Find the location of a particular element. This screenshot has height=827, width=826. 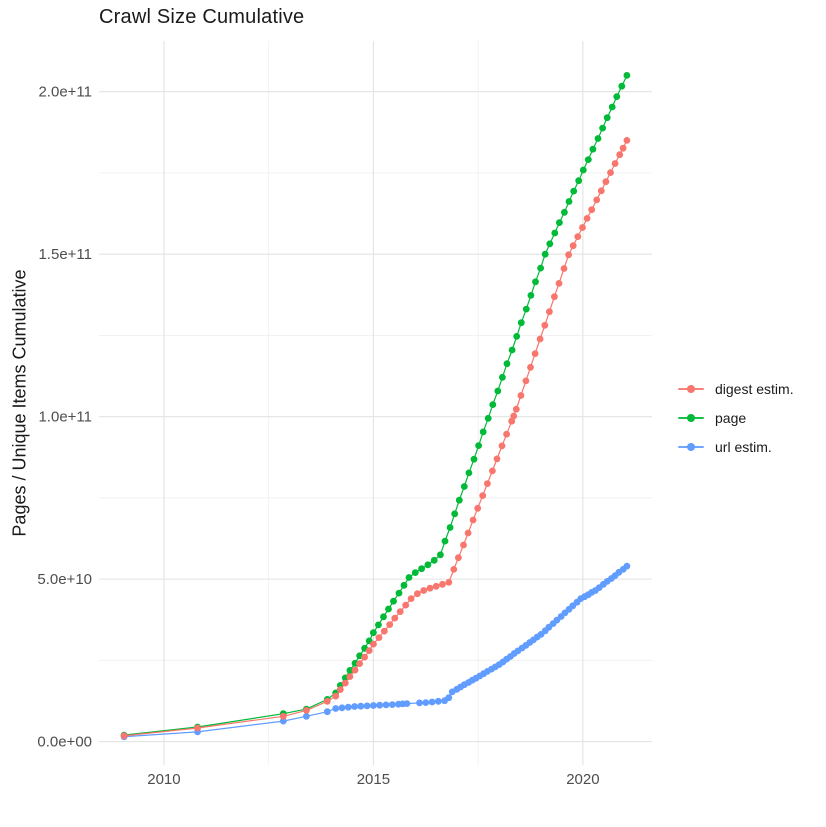

legend-item-label: url estim. is located at coordinates (743, 447).